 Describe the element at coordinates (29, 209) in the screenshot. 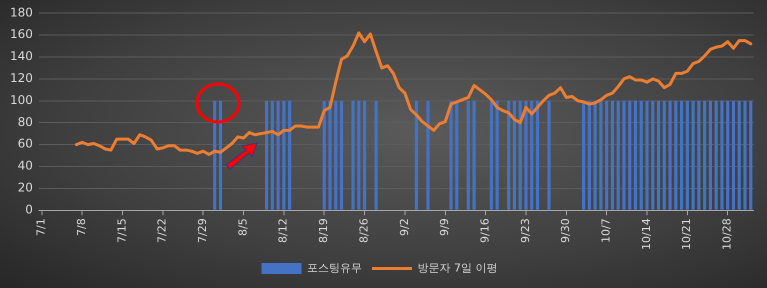

I see `y-tick-label: 0` at that location.